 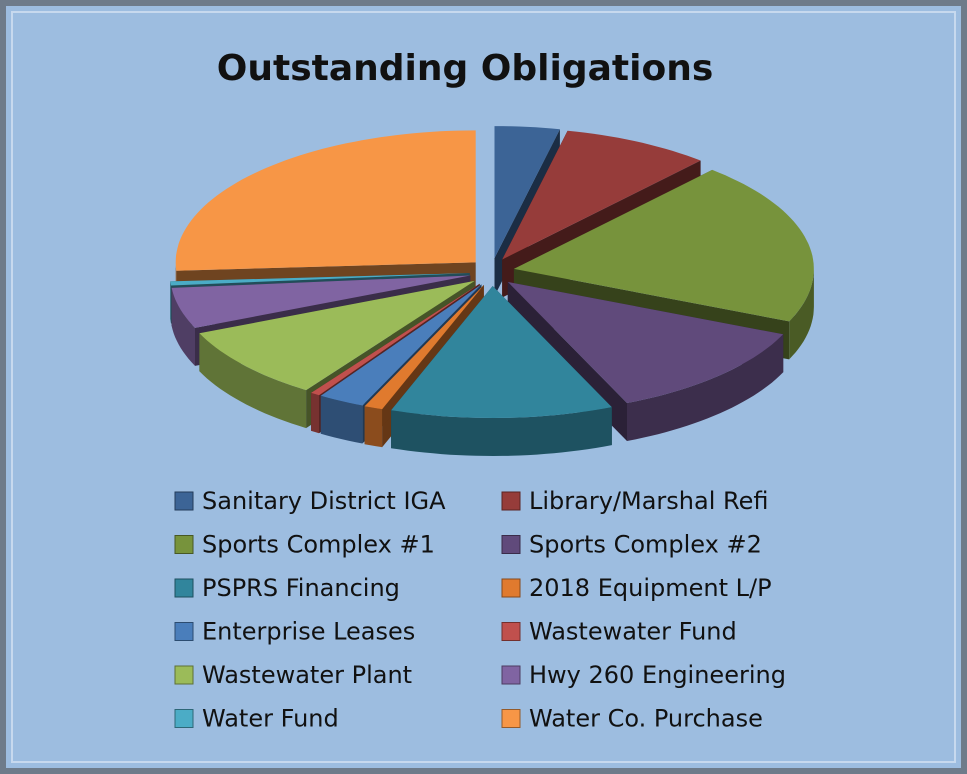 What do you see at coordinates (465, 68) in the screenshot?
I see `chart-title: Outstanding Obligations` at bounding box center [465, 68].